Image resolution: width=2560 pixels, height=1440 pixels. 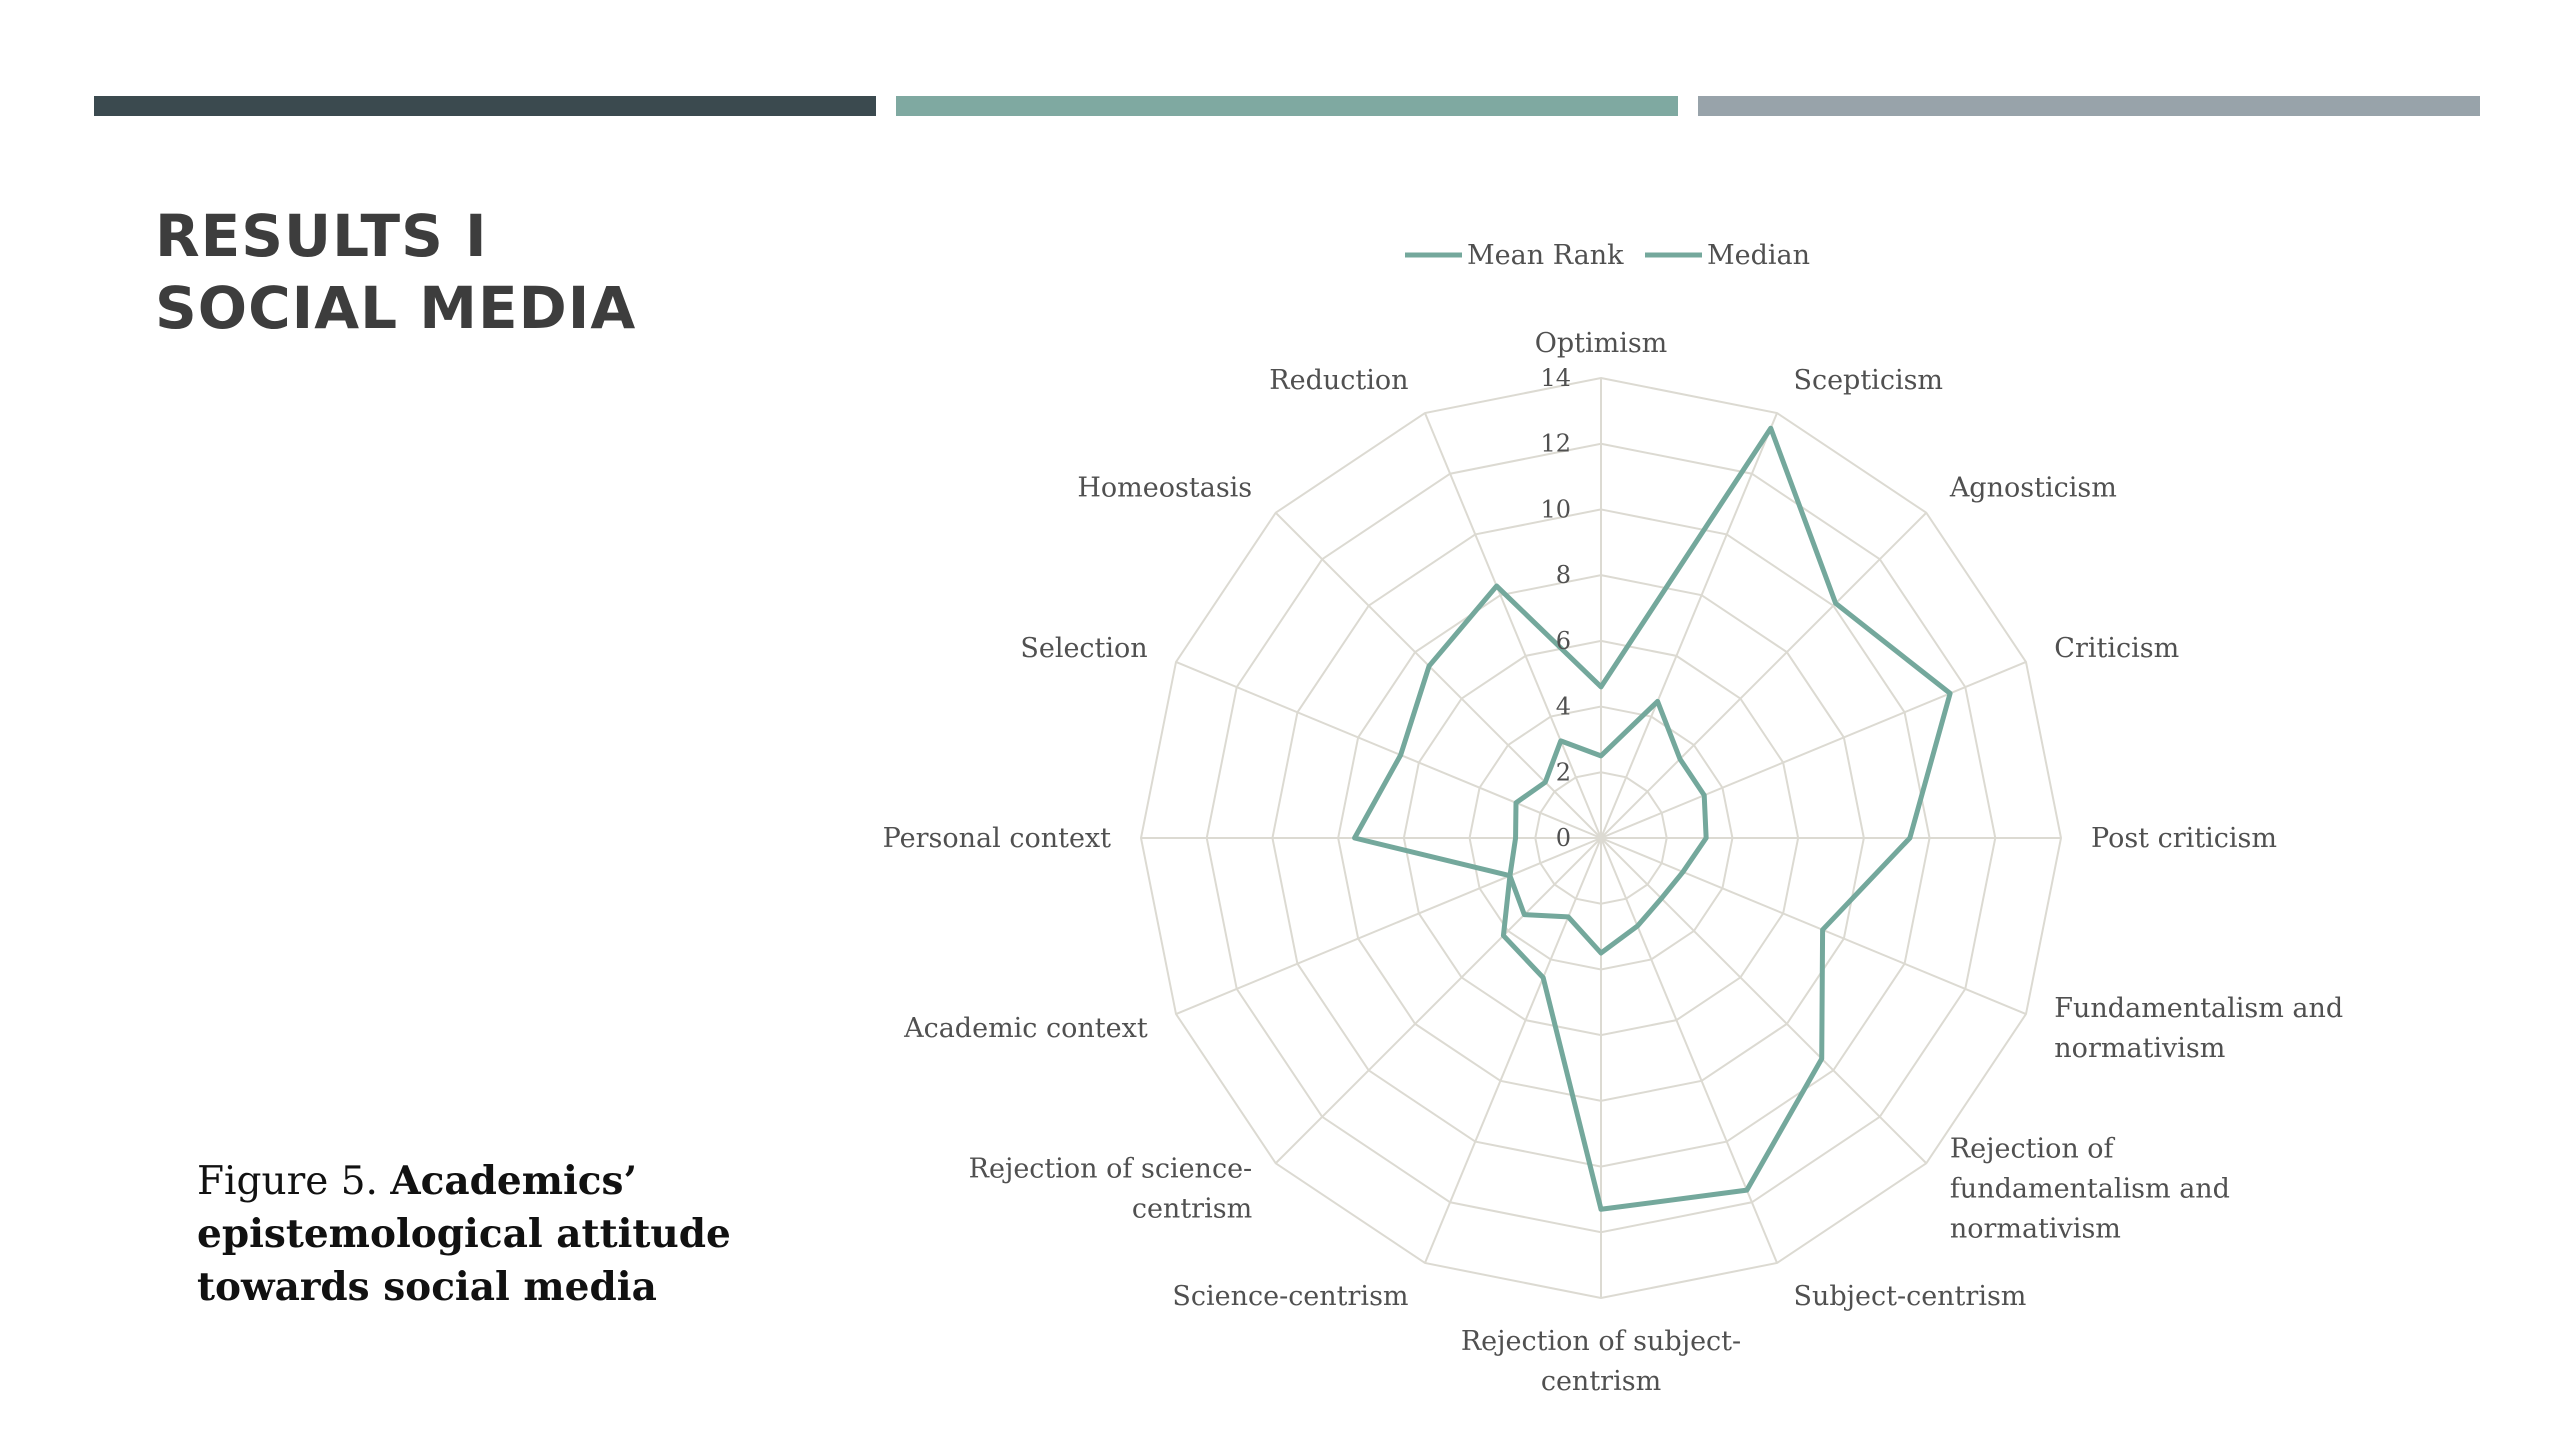 I want to click on slide-title: RESULTS I SOCIAL MEDIA, so click(x=395, y=272).